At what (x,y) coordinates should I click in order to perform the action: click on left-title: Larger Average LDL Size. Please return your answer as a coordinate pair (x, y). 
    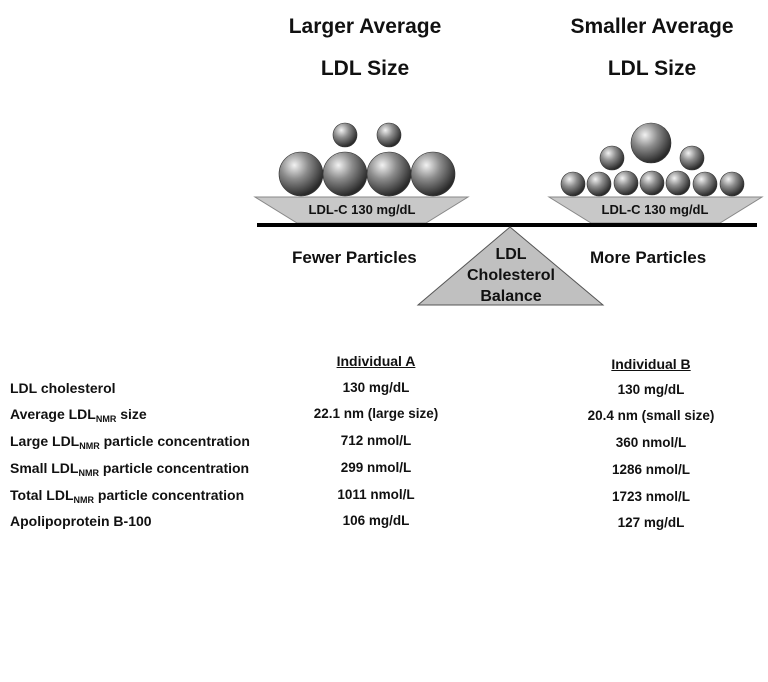
    Looking at the image, I should click on (365, 48).